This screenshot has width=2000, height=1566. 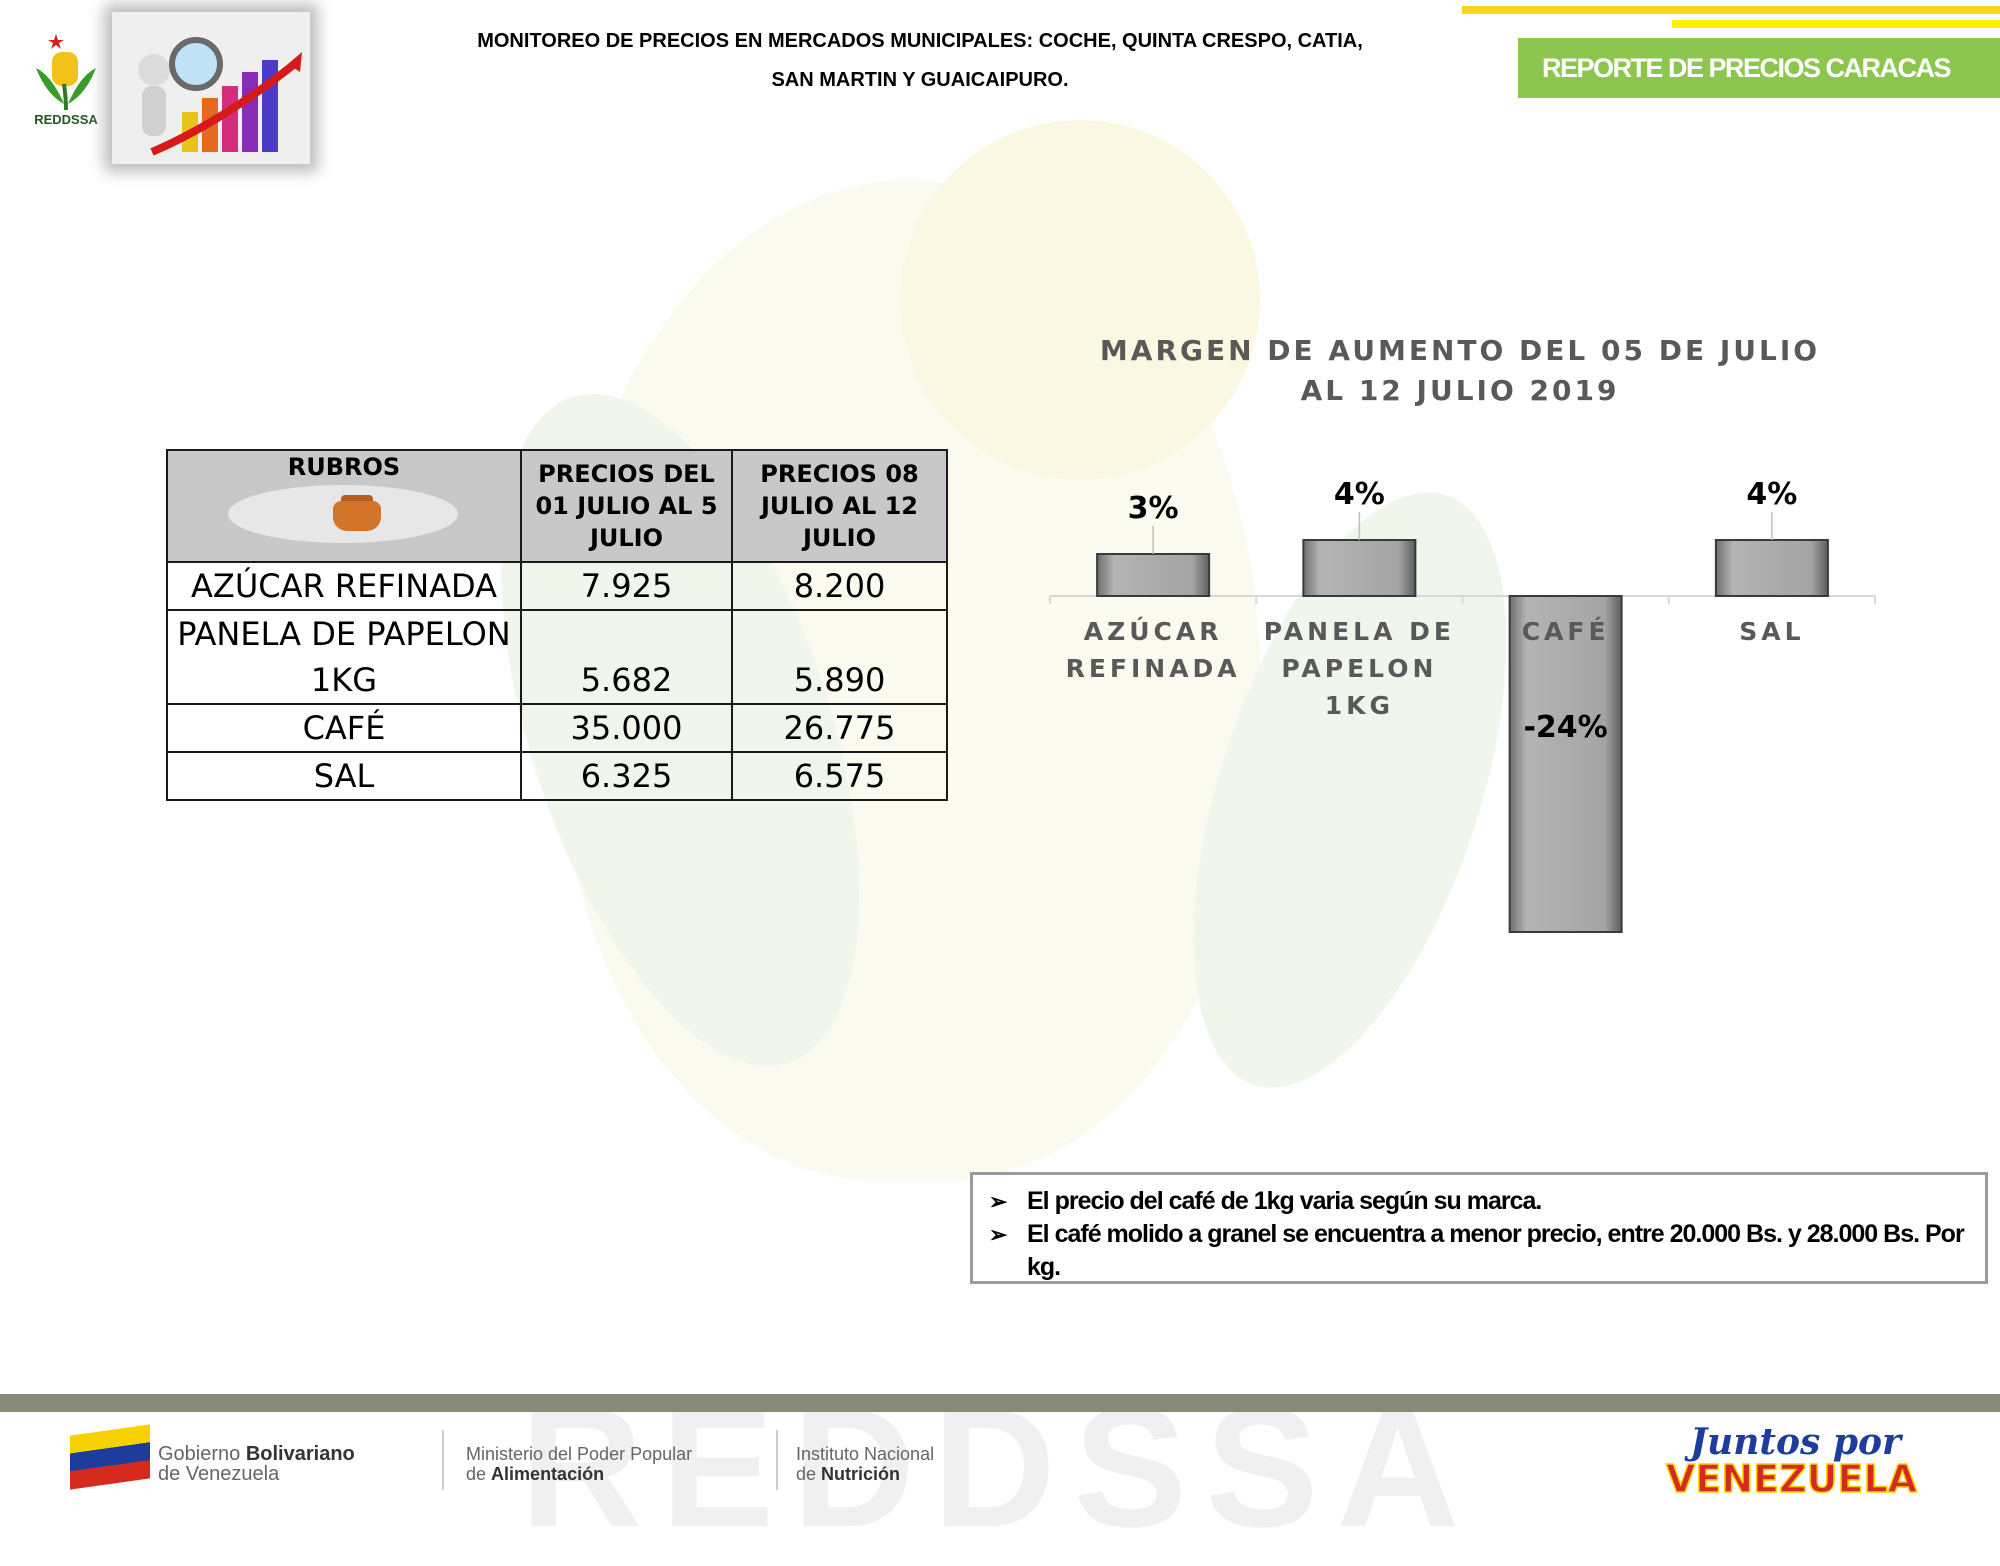 I want to click on data-label: 3%, so click(x=1153, y=508).